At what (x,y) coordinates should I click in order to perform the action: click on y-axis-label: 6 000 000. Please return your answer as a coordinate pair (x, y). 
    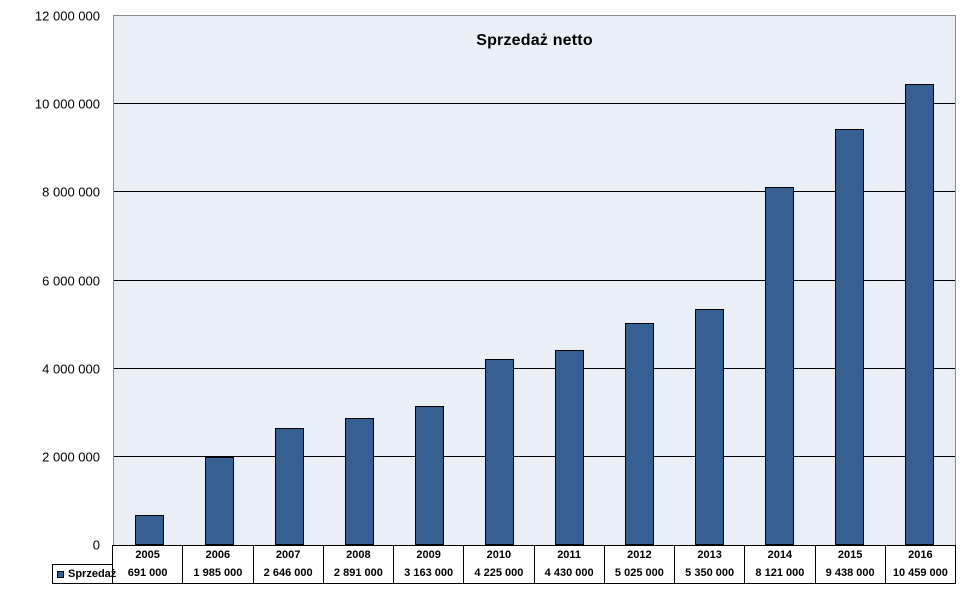
    Looking at the image, I should click on (71, 280).